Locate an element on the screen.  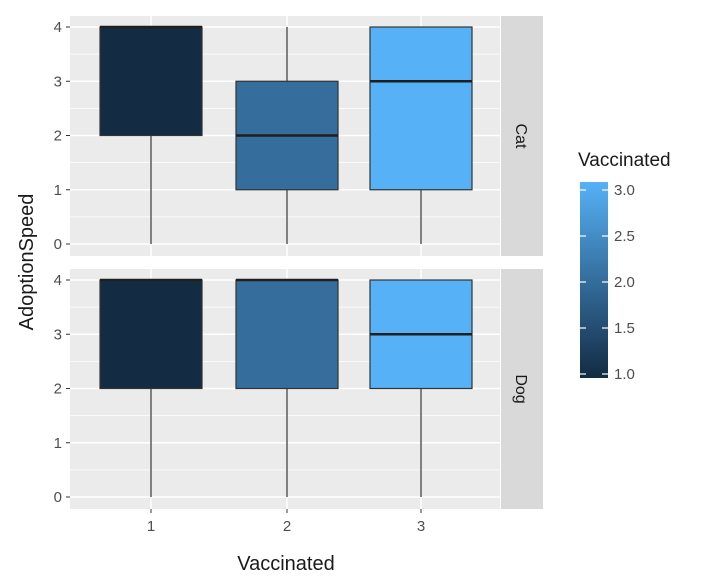
legend-tick-label: 1.0 is located at coordinates (624, 374).